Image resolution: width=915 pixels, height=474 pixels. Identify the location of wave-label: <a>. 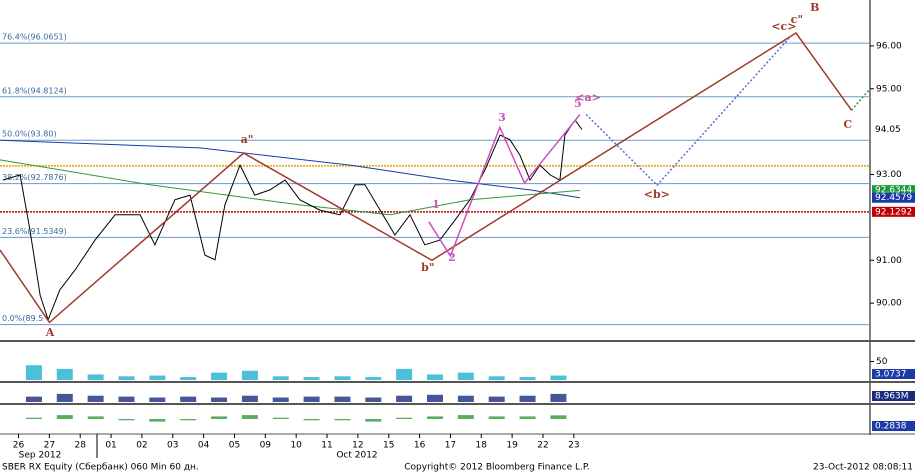
(588, 97).